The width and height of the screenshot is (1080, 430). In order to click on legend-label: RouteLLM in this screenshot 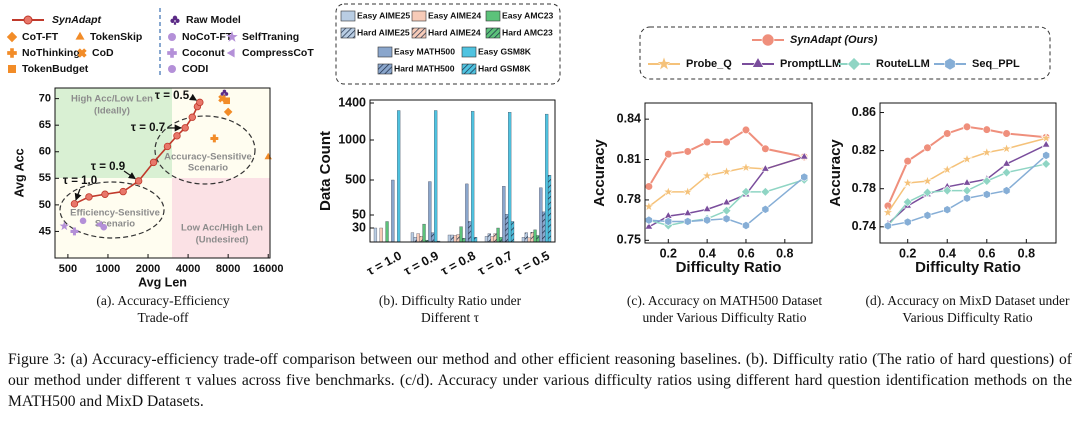, I will do `click(903, 64)`.